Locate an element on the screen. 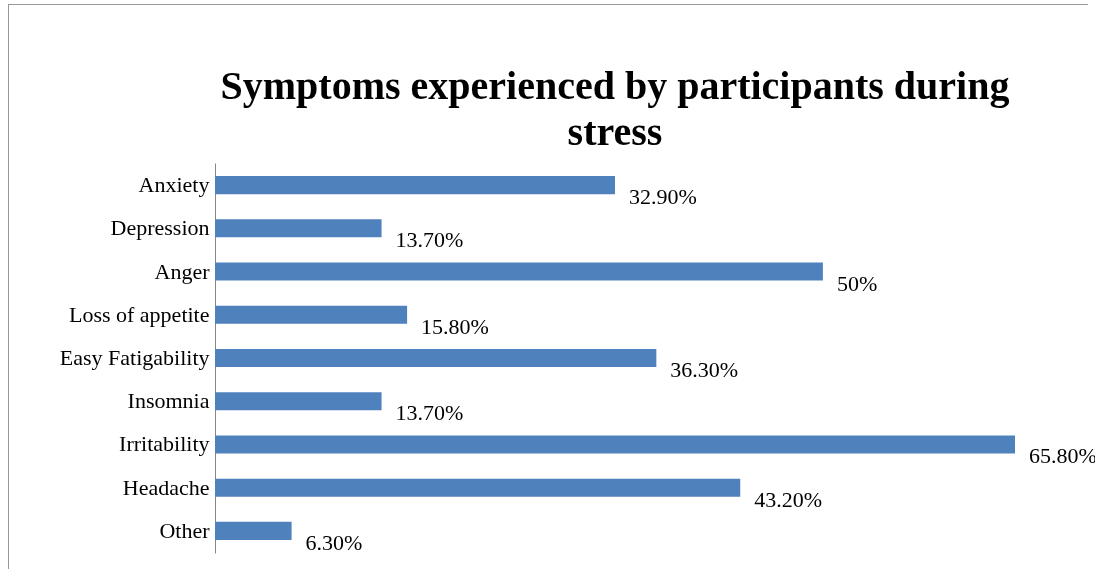  data-label: 36.30% is located at coordinates (704, 369).